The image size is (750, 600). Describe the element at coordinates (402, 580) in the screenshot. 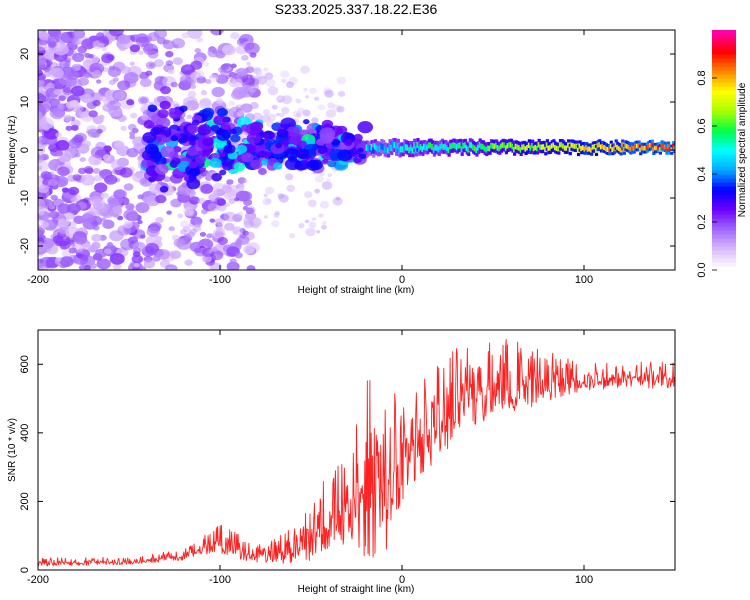

I see `snr-x-tick-label: 0` at that location.